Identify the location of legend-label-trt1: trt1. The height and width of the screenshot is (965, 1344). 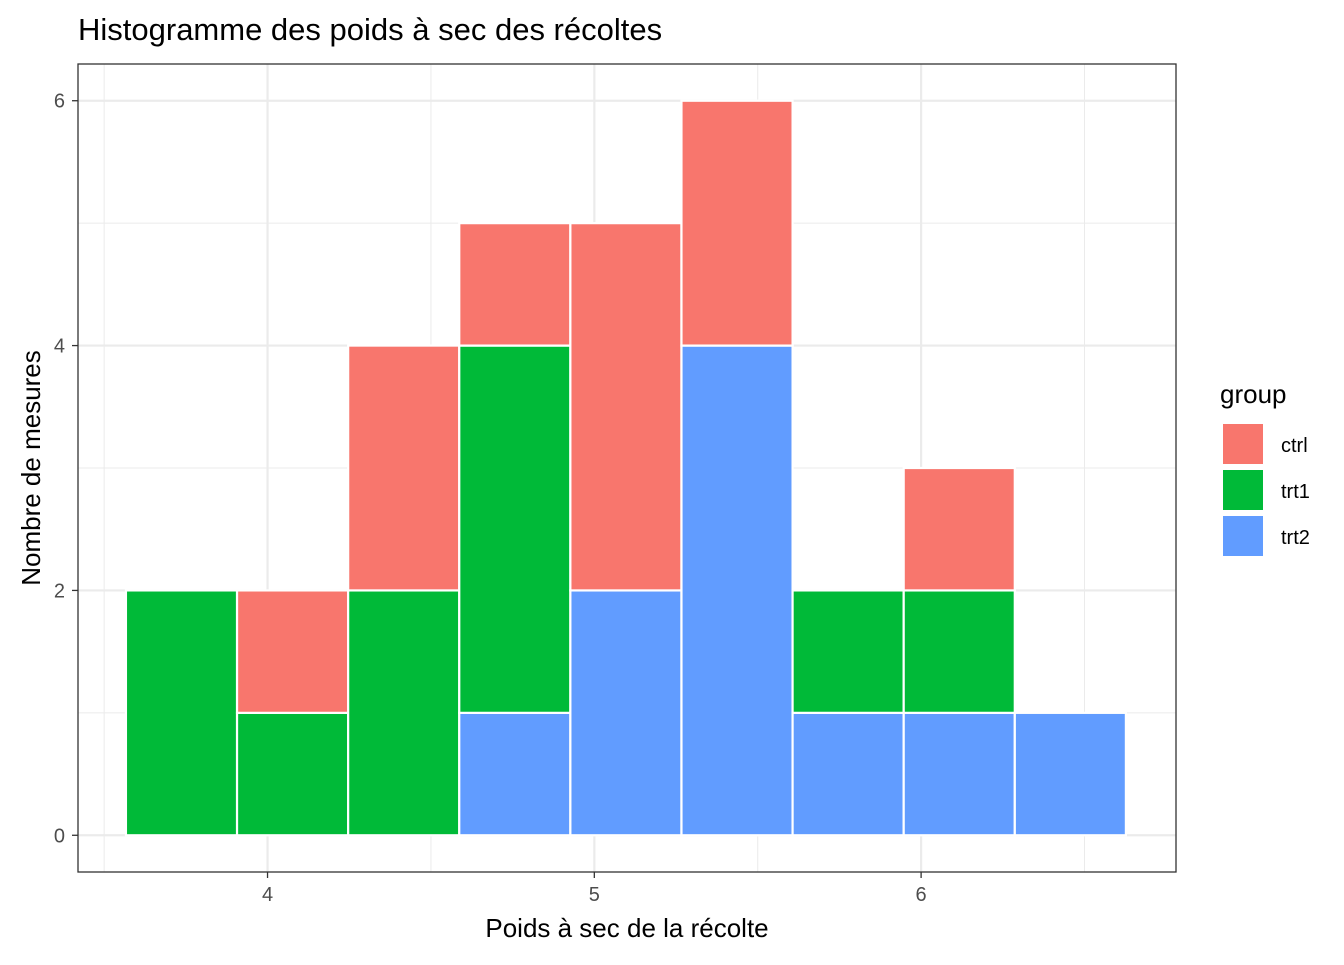
(1295, 492).